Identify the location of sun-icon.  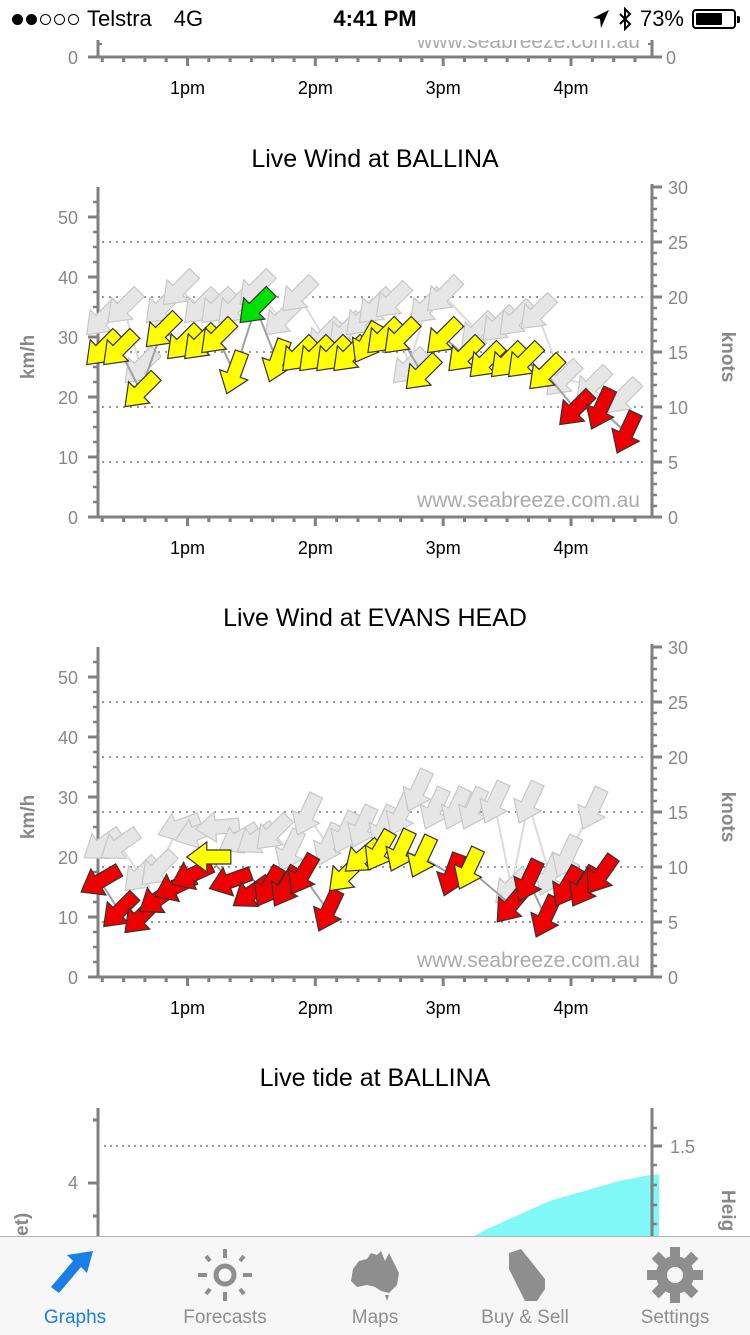
(225, 1275).